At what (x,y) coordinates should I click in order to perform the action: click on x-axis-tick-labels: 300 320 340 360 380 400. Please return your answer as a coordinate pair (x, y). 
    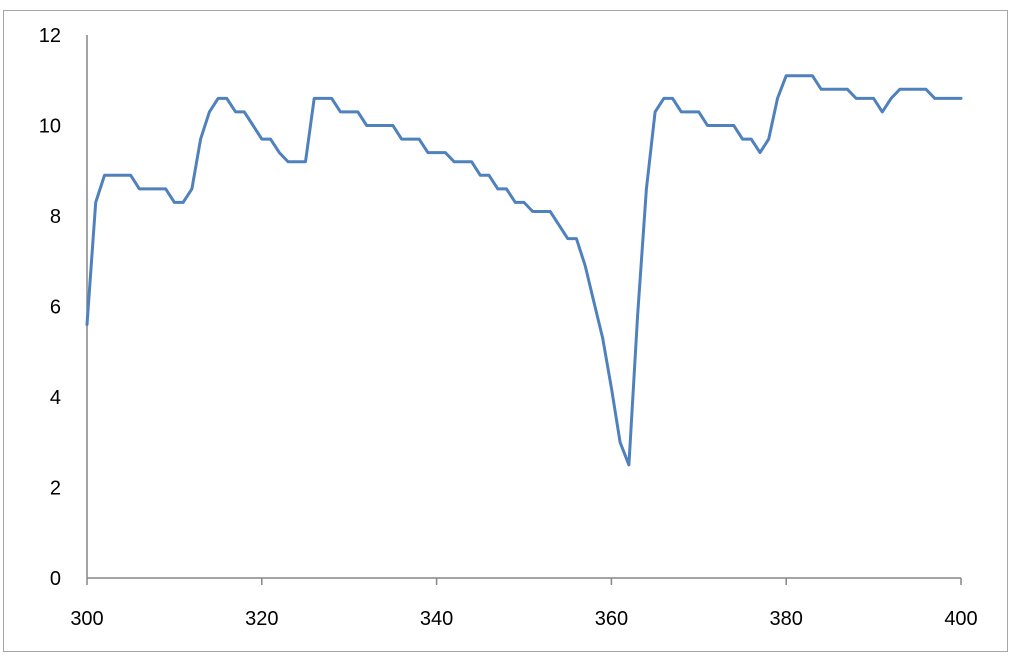
    Looking at the image, I should click on (523, 619).